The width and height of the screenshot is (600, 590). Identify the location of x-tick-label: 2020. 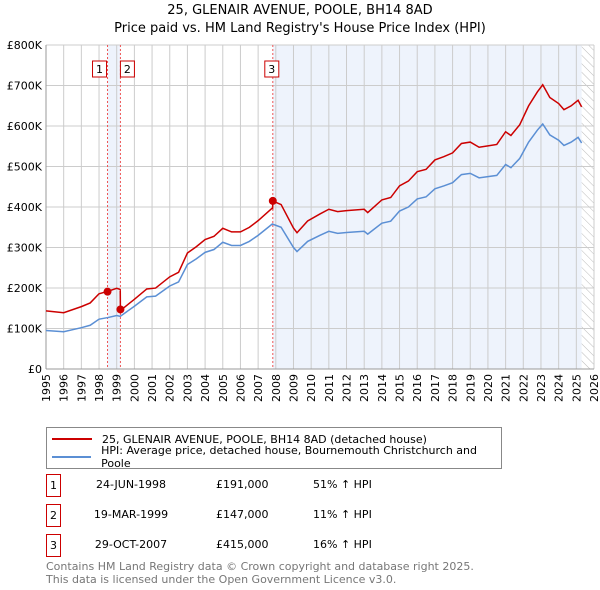
(488, 388).